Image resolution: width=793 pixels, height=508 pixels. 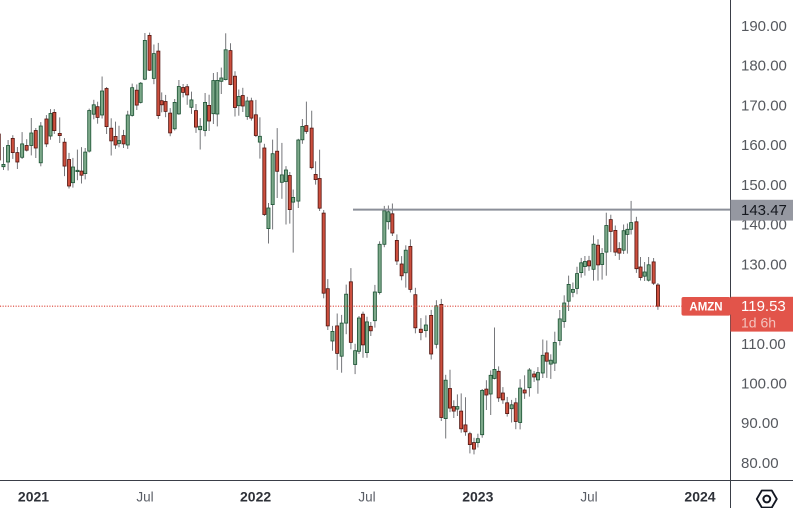 What do you see at coordinates (764, 105) in the screenshot?
I see `svg-text: 170.00` at bounding box center [764, 105].